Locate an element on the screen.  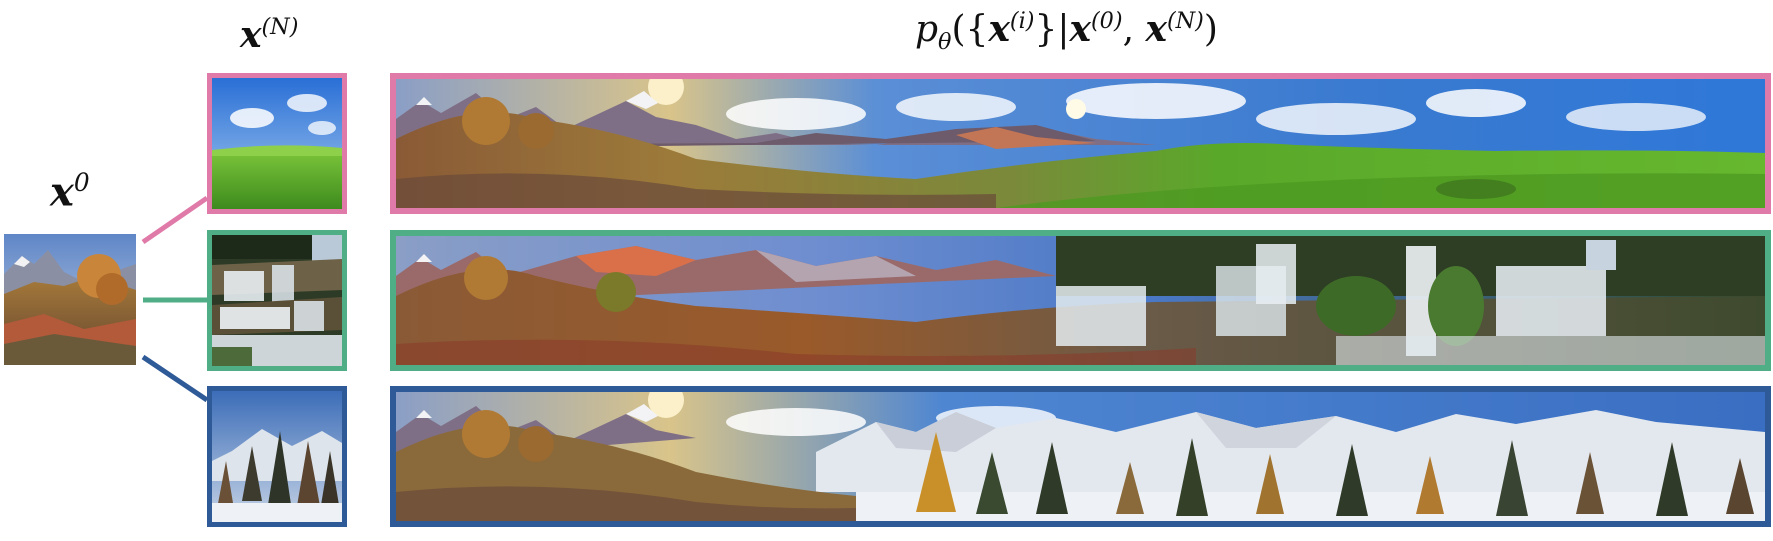
endpoint-thumbnail-grass is located at coordinates (277, 143).